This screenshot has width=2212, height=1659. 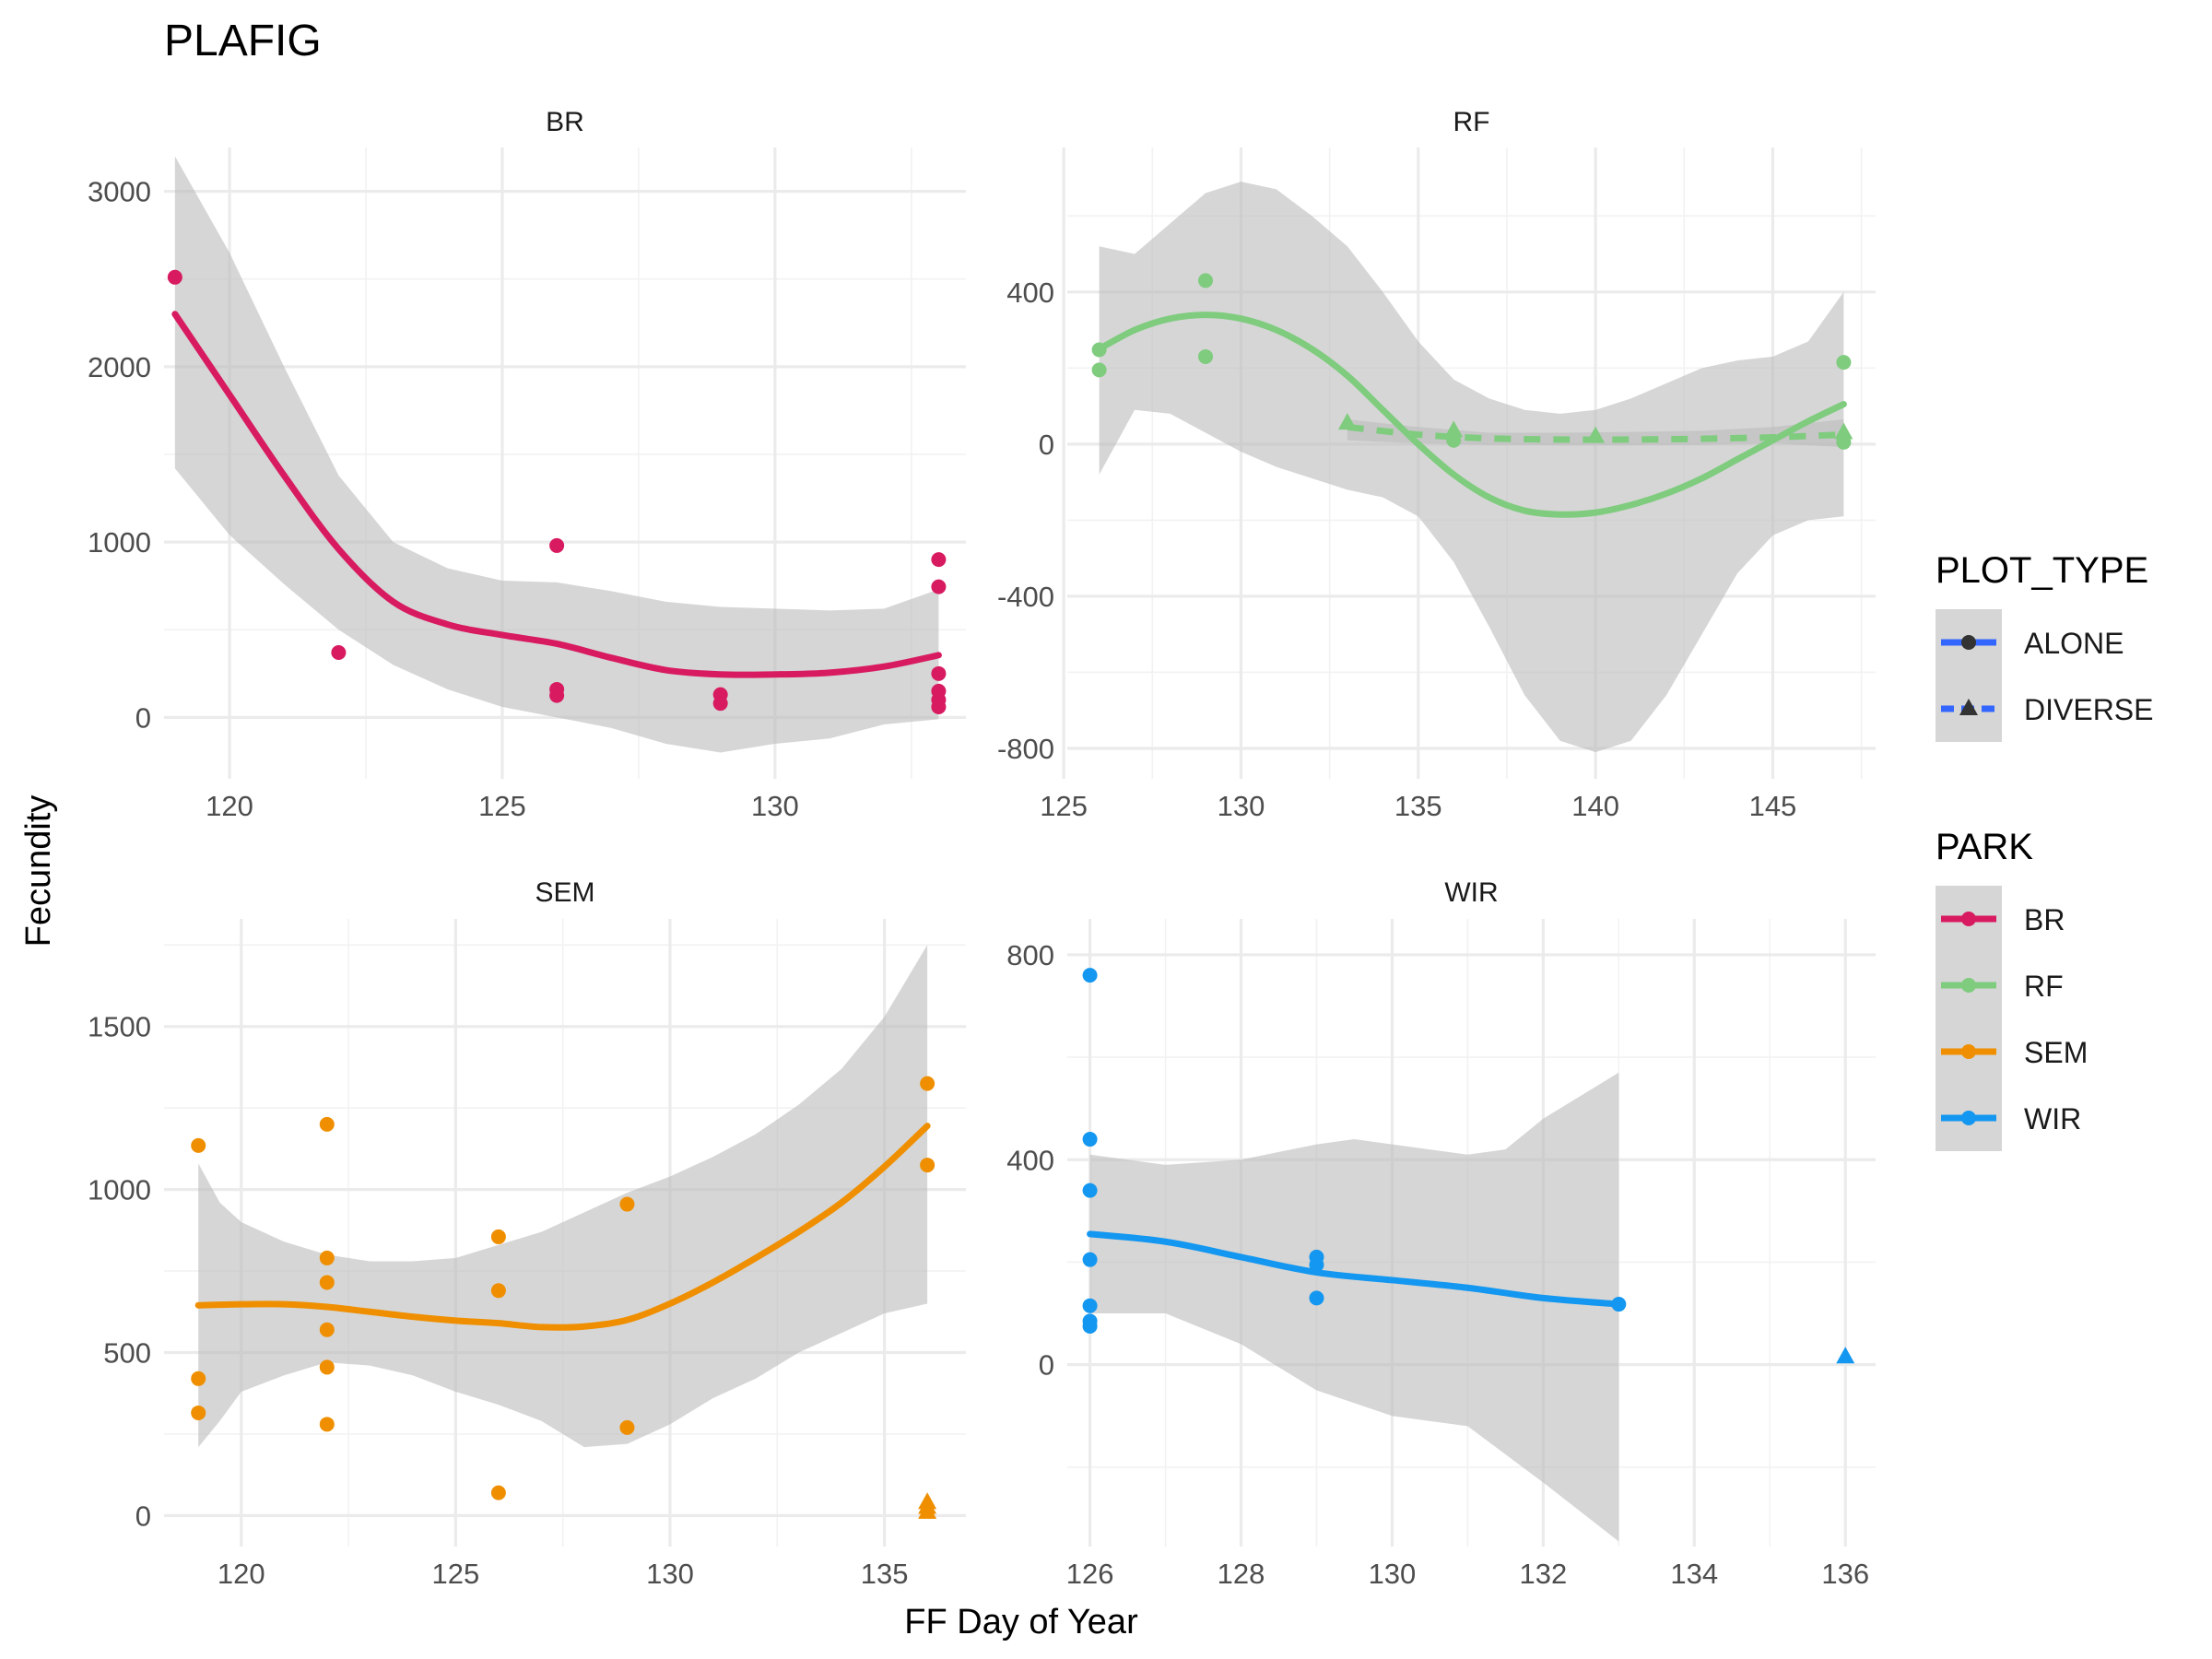 I want to click on legend-entry-rf: RF, so click(x=2002, y=986).